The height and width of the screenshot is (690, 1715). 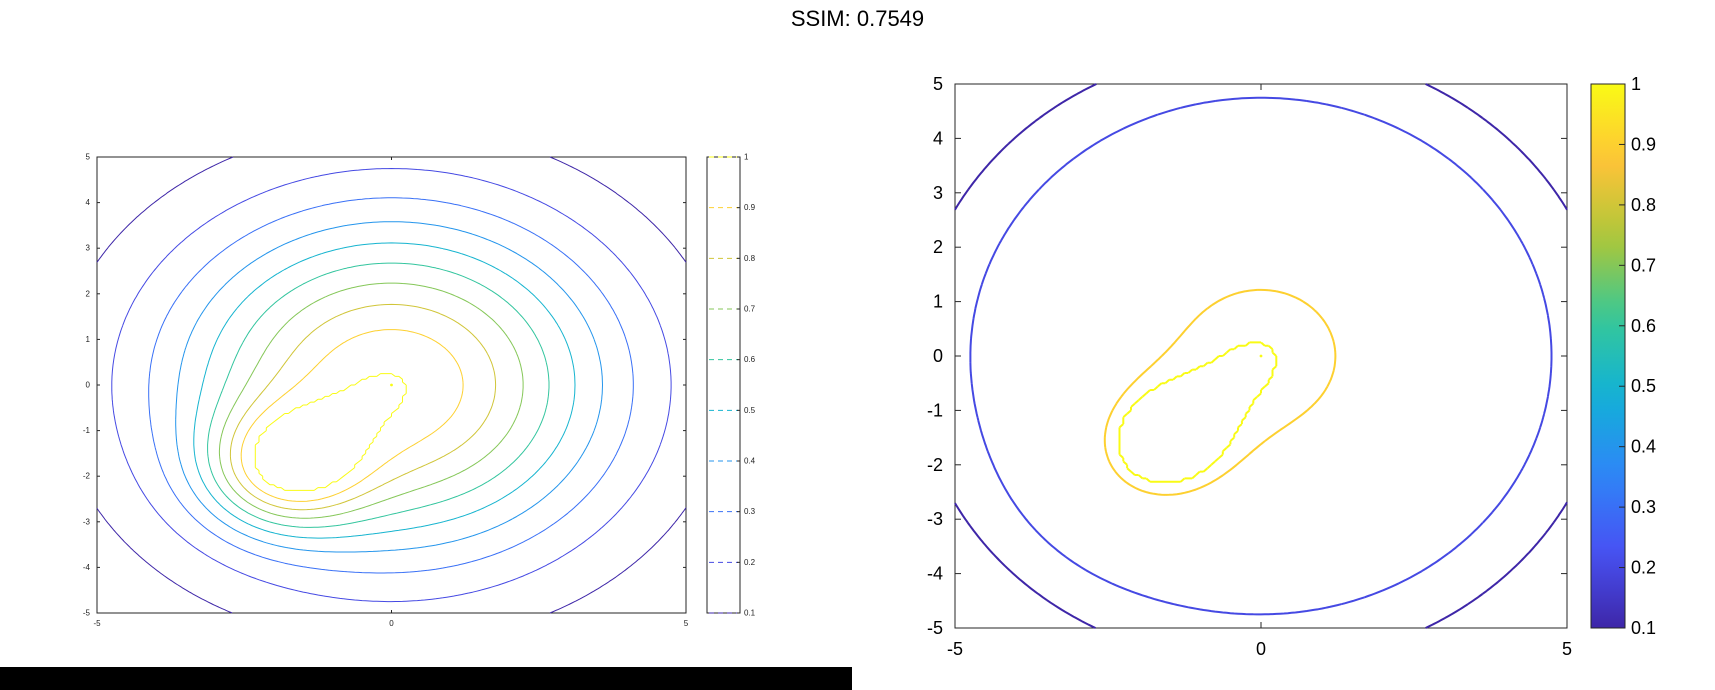 I want to click on contour-level-0.5, so click(x=384, y=390).